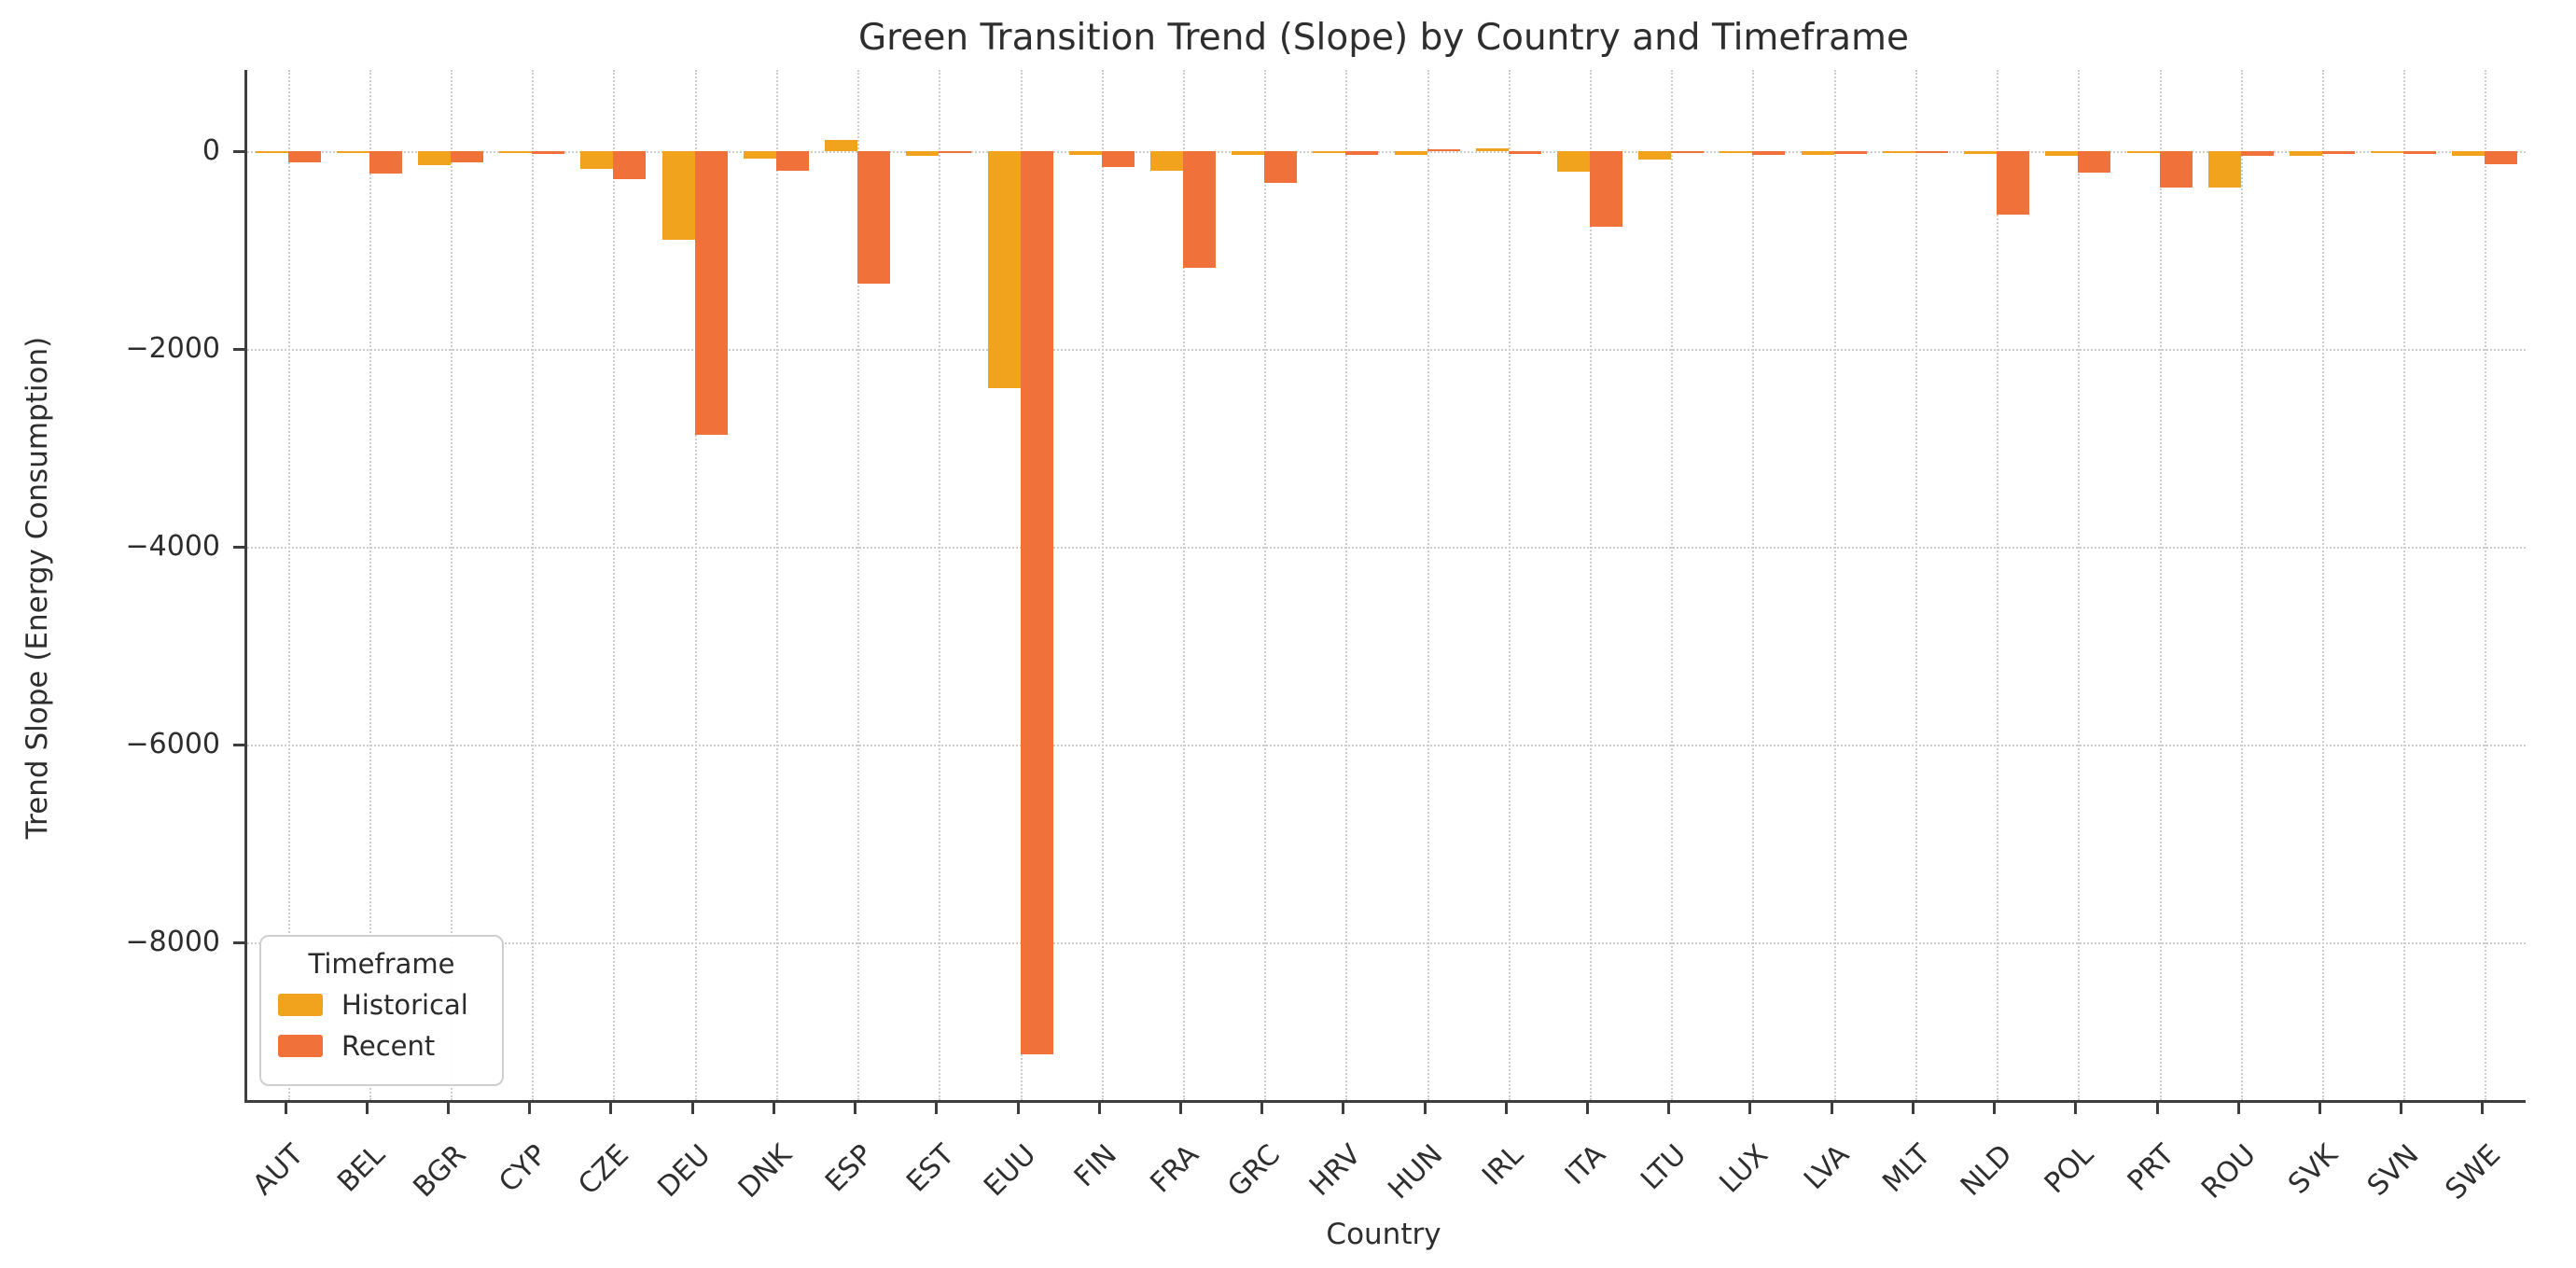  I want to click on bar-historical-POL, so click(2062, 153).